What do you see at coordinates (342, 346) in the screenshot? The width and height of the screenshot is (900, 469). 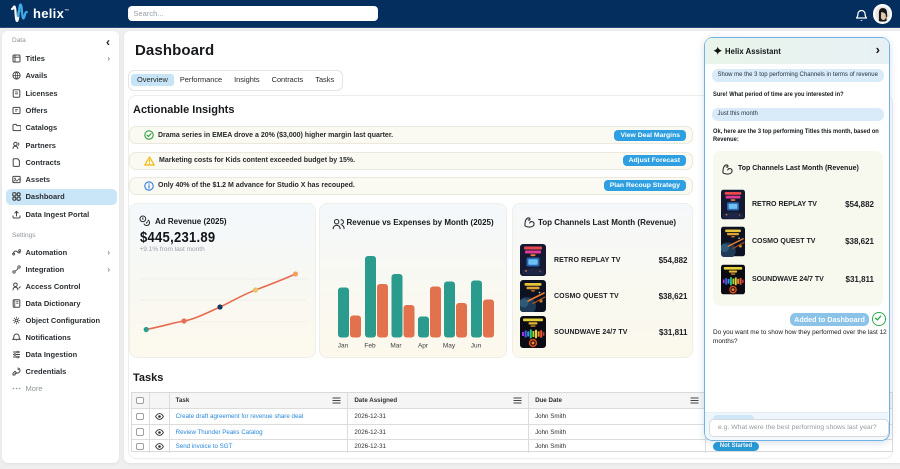 I see `svg-text: Jan` at bounding box center [342, 346].